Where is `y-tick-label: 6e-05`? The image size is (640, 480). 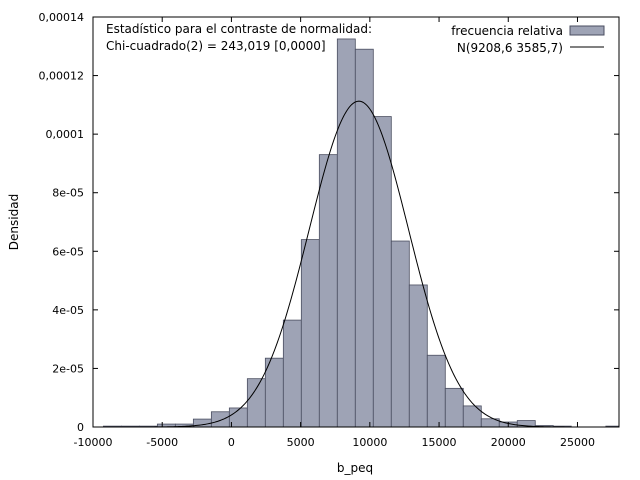 y-tick-label: 6e-05 is located at coordinates (68, 251).